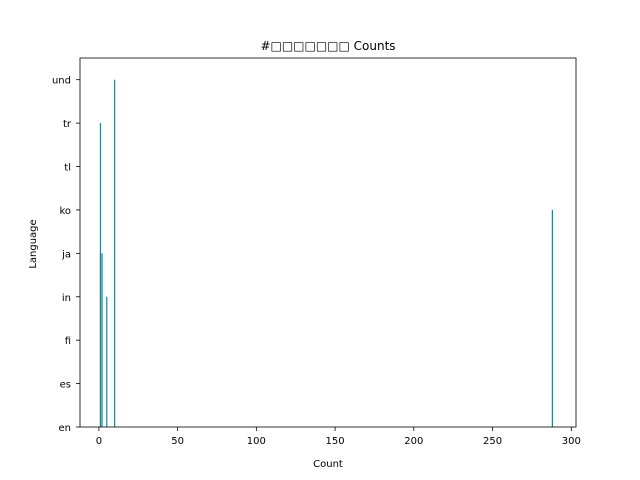  What do you see at coordinates (67, 168) in the screenshot?
I see `y-tick-label-tl: tl` at bounding box center [67, 168].